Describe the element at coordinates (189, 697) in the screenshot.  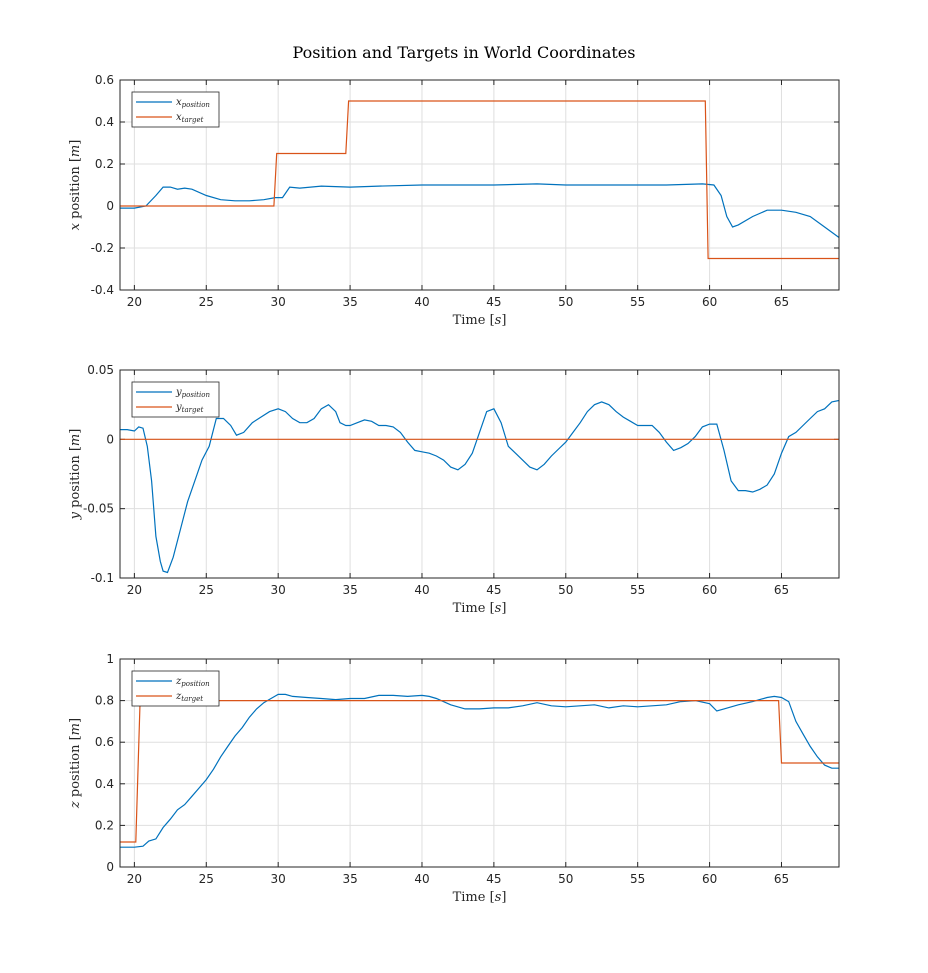
I see `legend-label-target: ztarget` at that location.